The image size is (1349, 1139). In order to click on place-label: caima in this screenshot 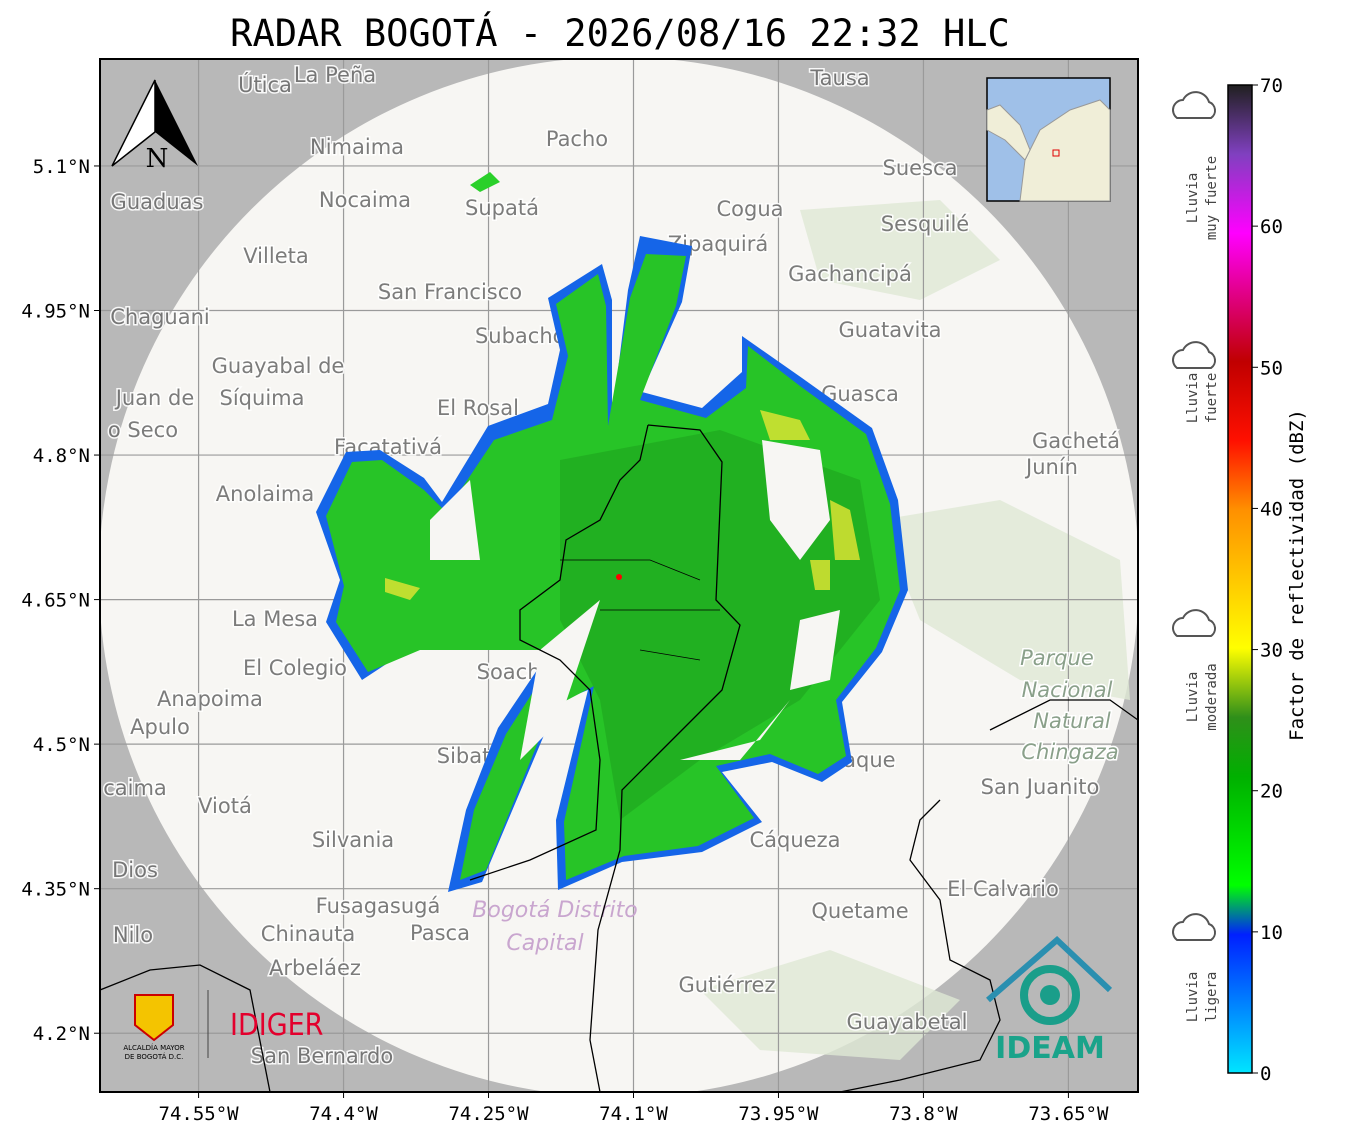, I will do `click(135, 788)`.